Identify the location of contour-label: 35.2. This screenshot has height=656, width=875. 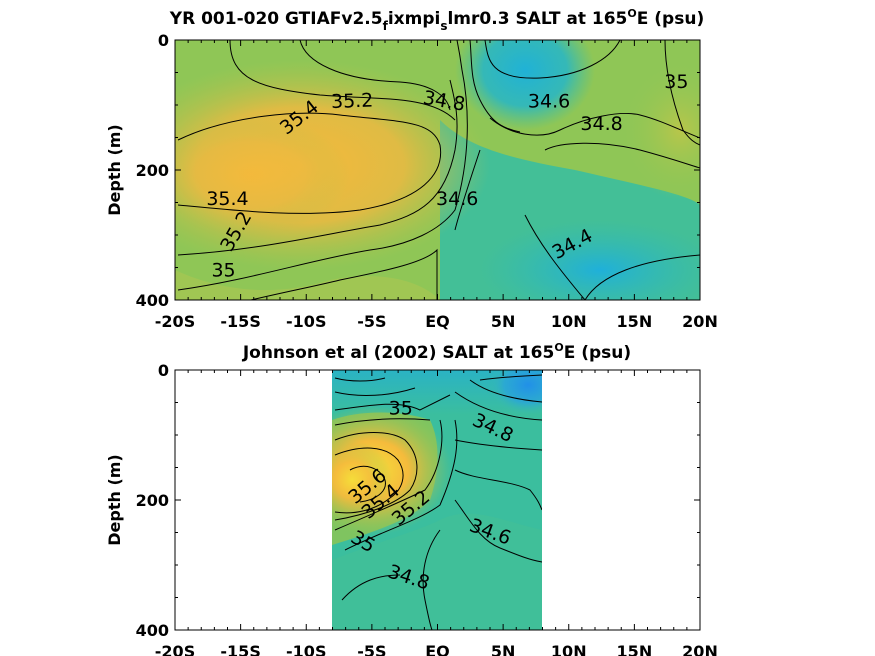
(352, 101).